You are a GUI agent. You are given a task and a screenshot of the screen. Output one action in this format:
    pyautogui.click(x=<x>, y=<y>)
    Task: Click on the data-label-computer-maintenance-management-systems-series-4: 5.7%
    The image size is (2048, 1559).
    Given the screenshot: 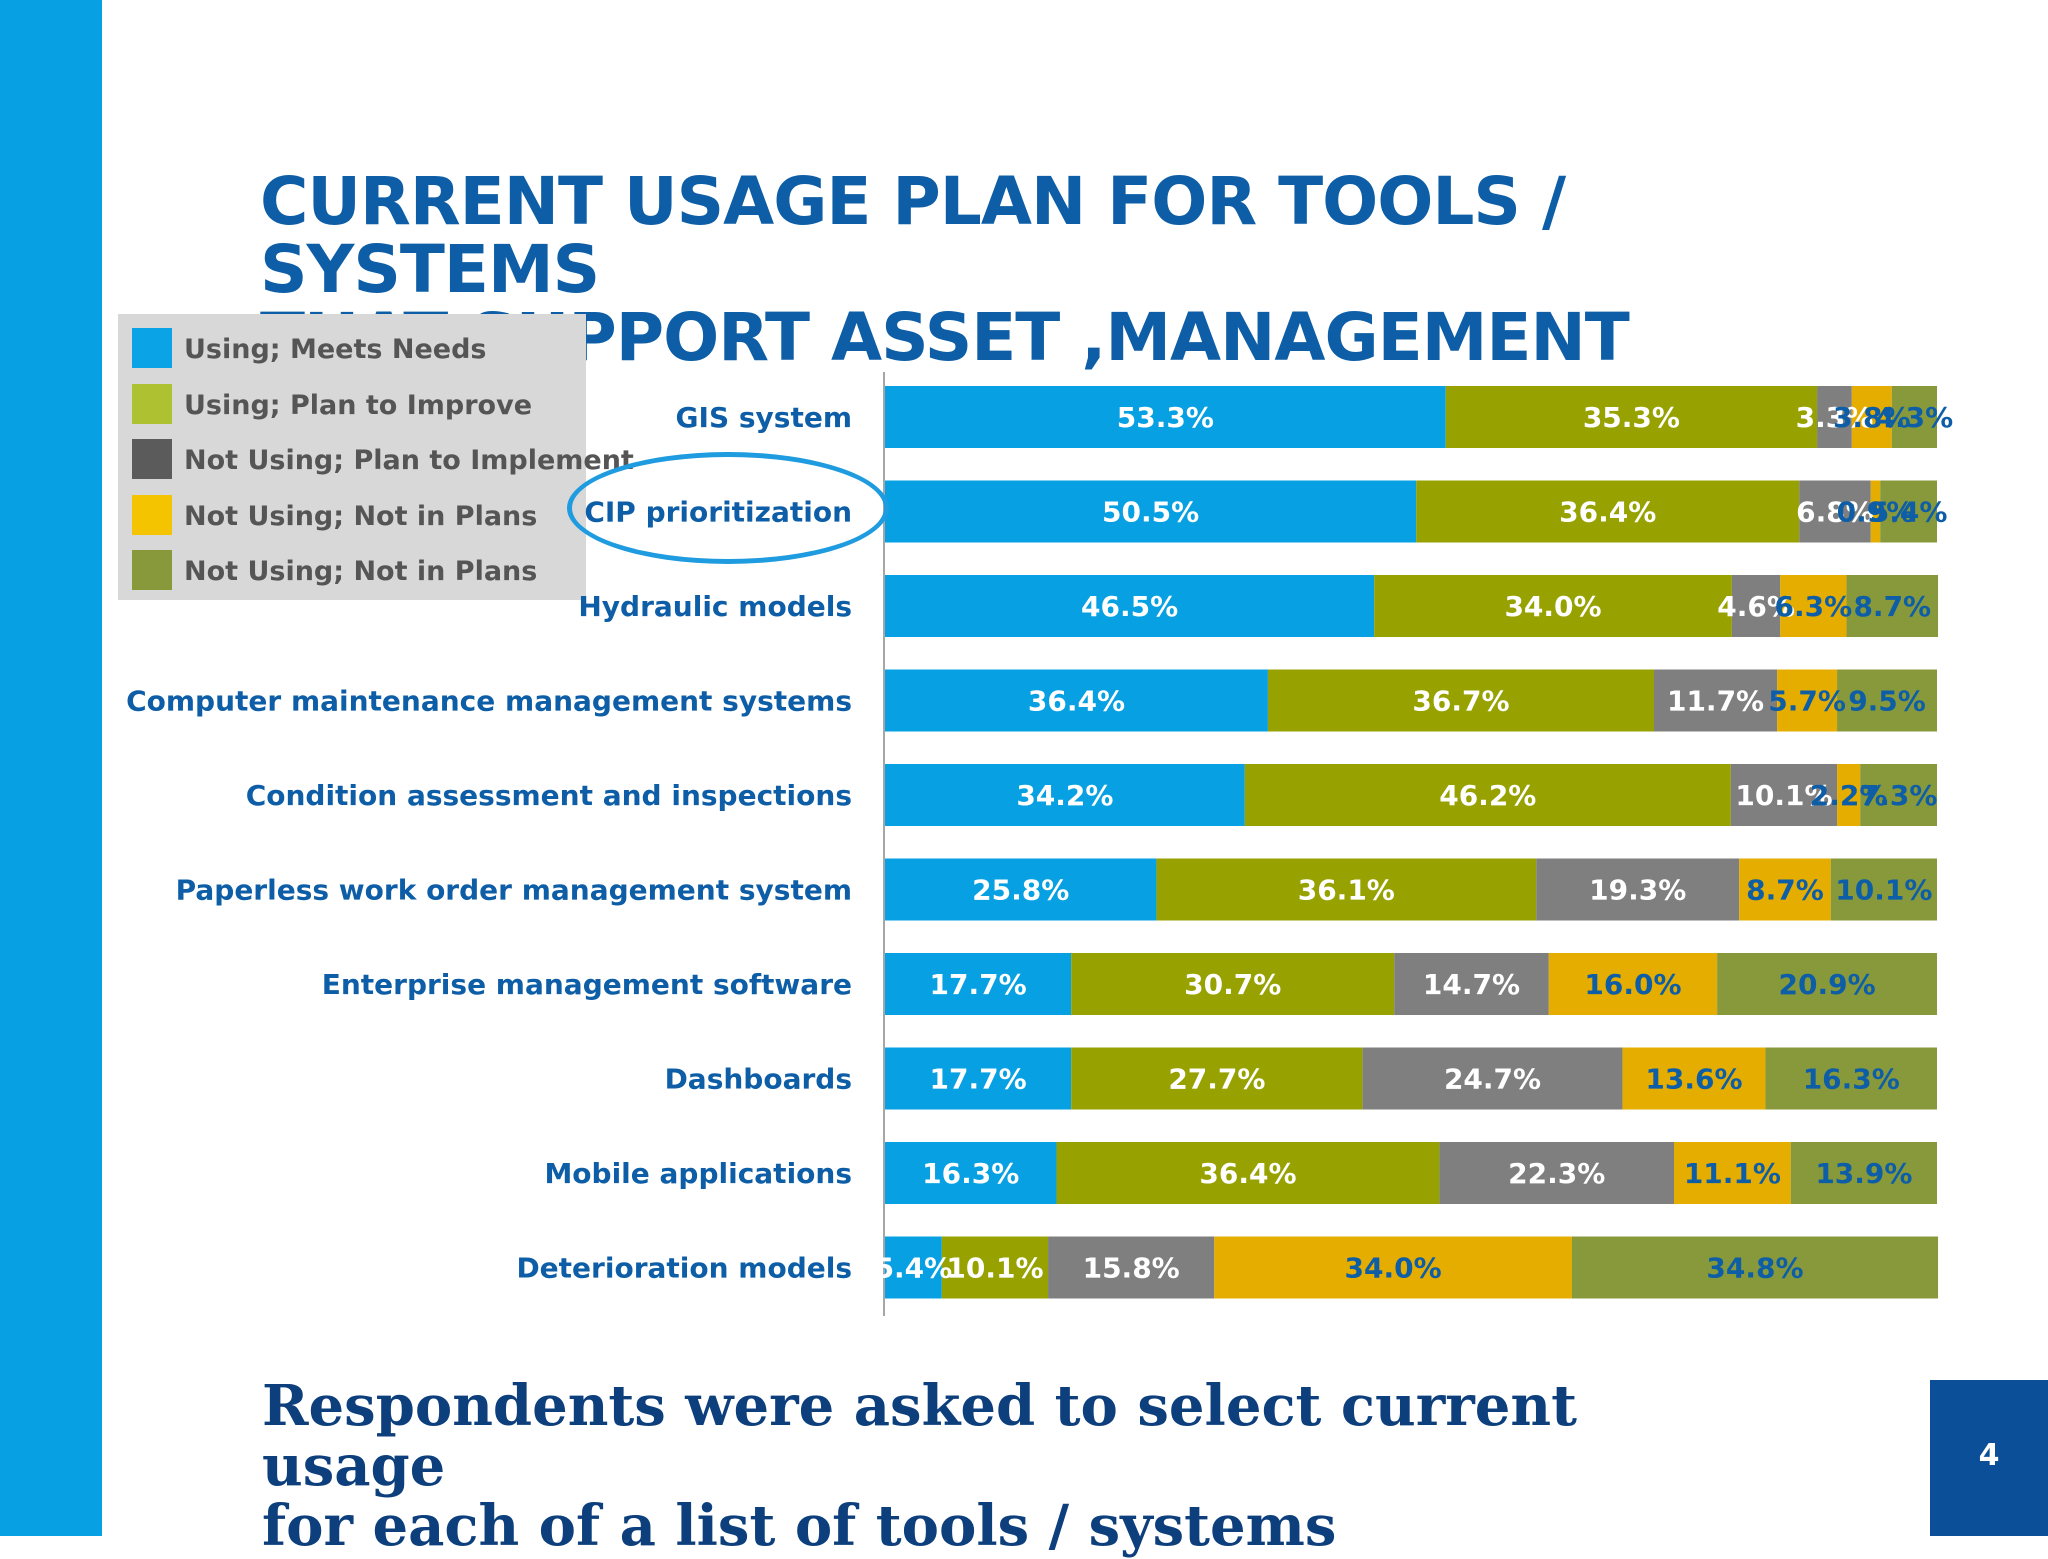 What is the action you would take?
    pyautogui.click(x=1807, y=701)
    